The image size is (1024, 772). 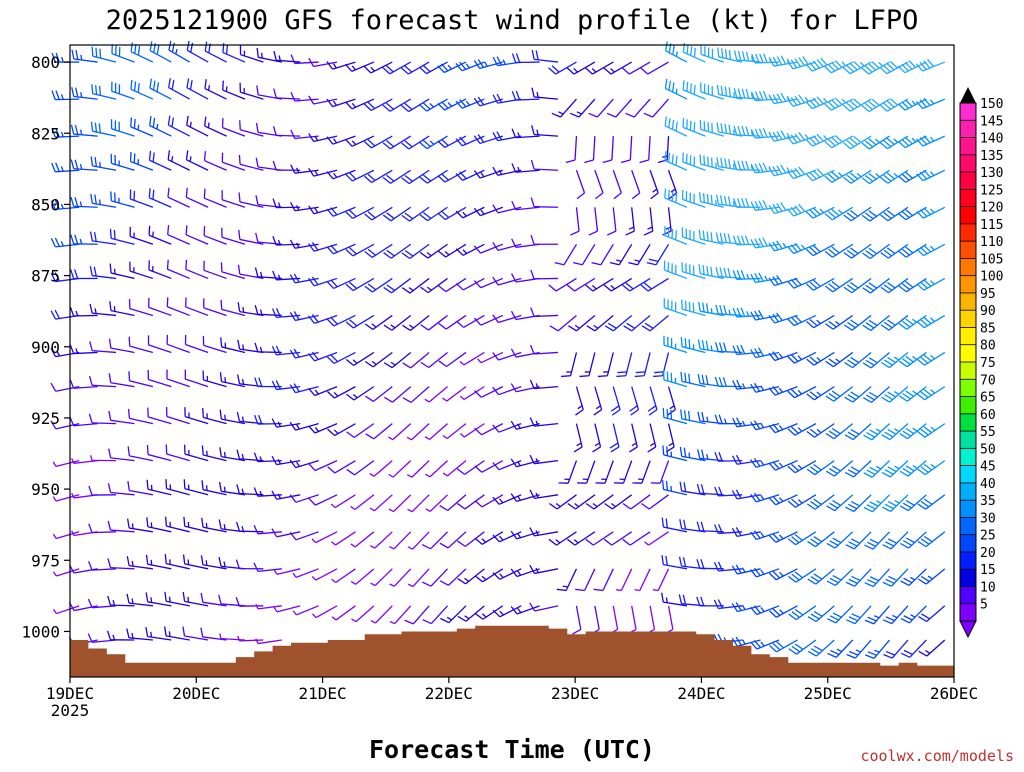 I want to click on colorbar-label: 30, so click(x=988, y=518).